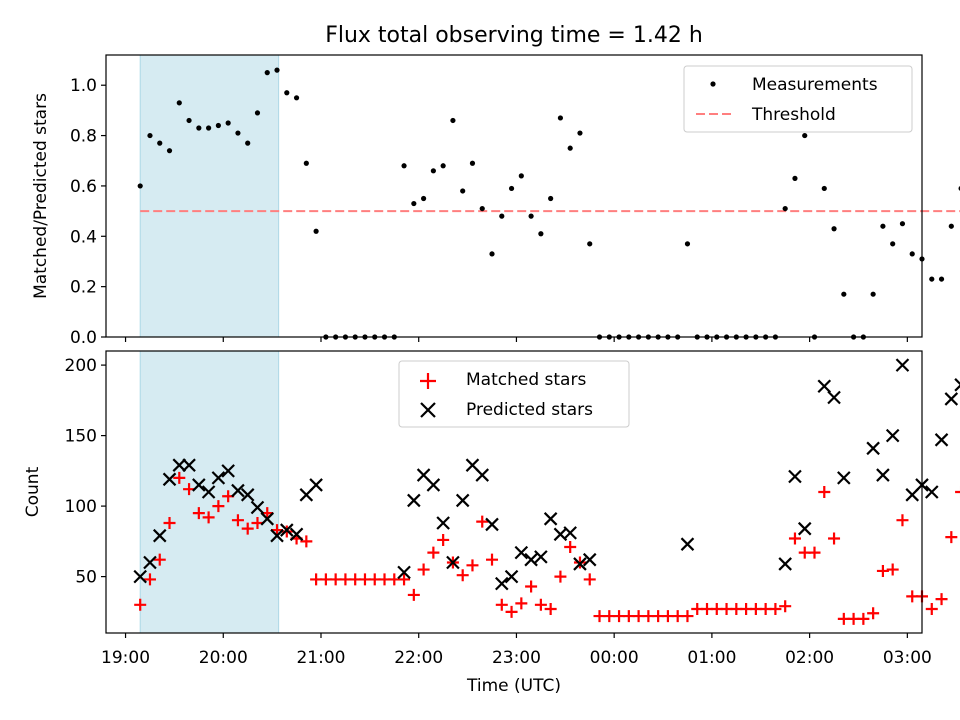 The image size is (960, 720). What do you see at coordinates (798, 99) in the screenshot?
I see `ratio-legend: Measurements Threshold` at bounding box center [798, 99].